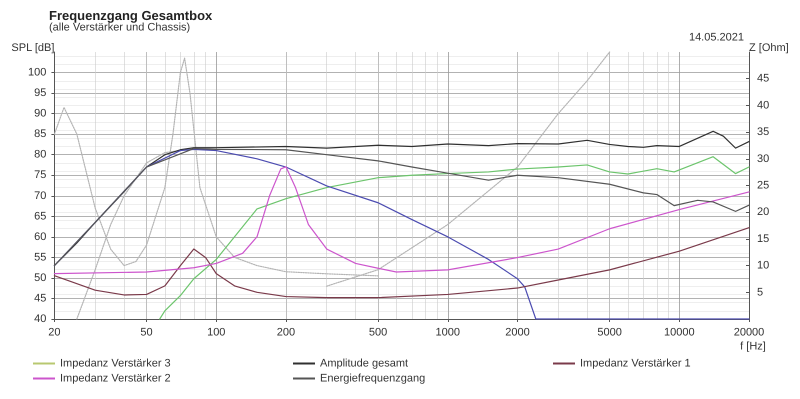  I want to click on y2-tick-label: 25, so click(763, 186).